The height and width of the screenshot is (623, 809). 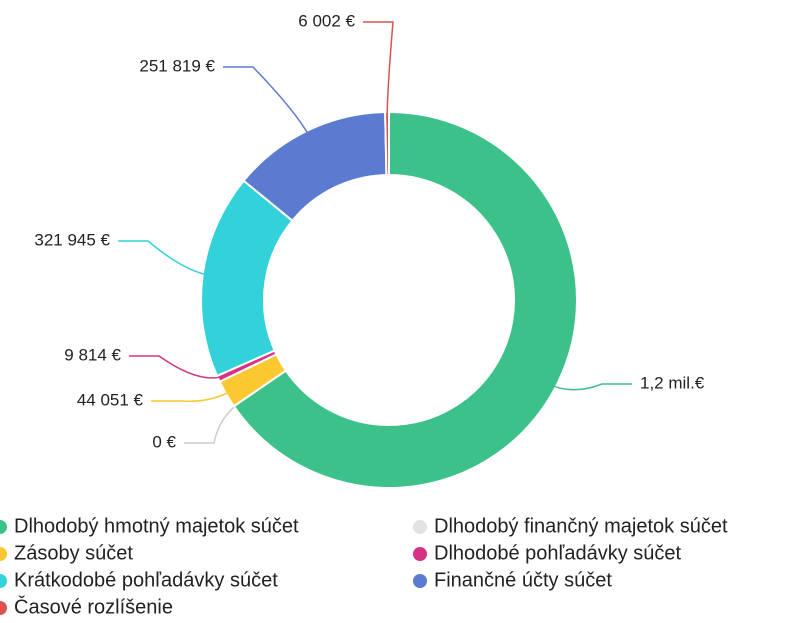 I want to click on data-label: 9 814 €, so click(x=92, y=354).